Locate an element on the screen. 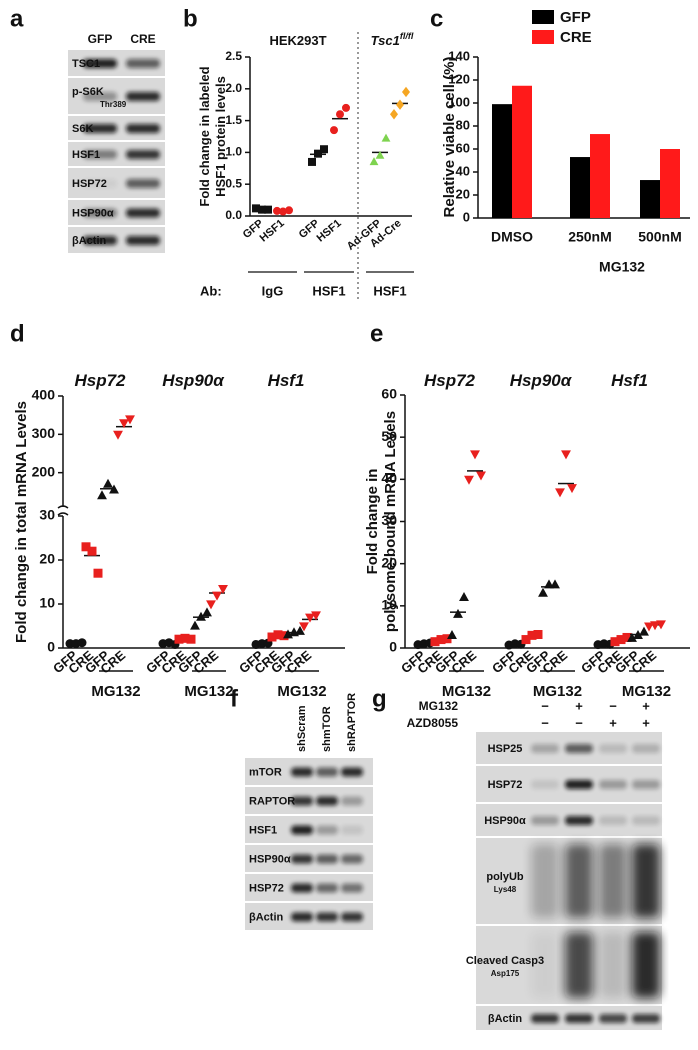 The image size is (698, 1050). lane-label: GFP is located at coordinates (100, 39).